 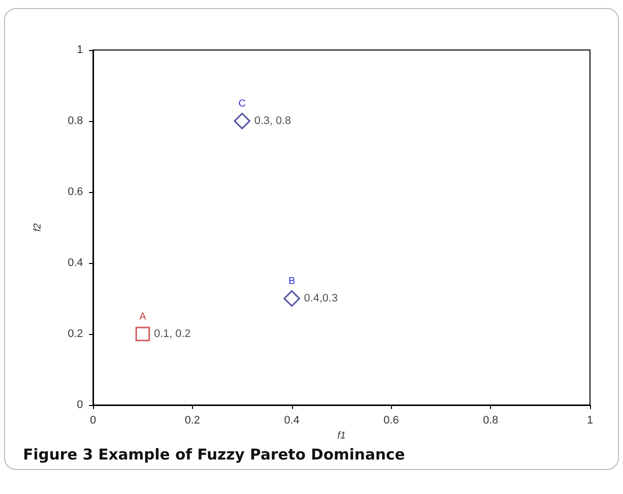 What do you see at coordinates (214, 455) in the screenshot?
I see `text: Figure 3 Example of Fuzzy Pareto Dominance` at bounding box center [214, 455].